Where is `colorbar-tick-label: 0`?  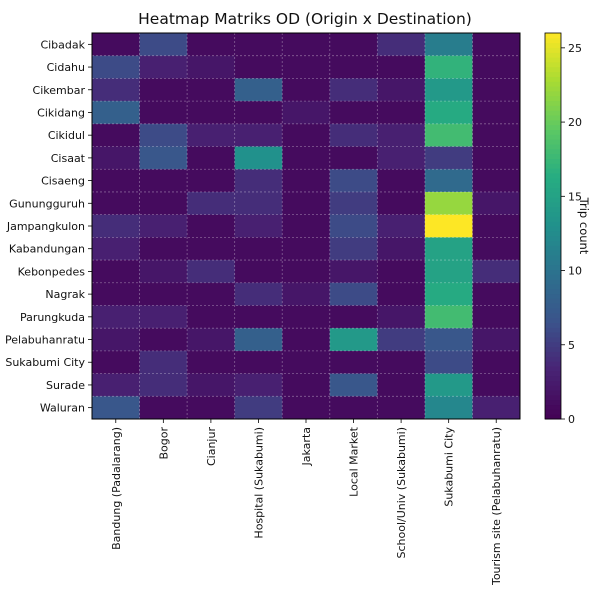
colorbar-tick-label: 0 is located at coordinates (571, 419).